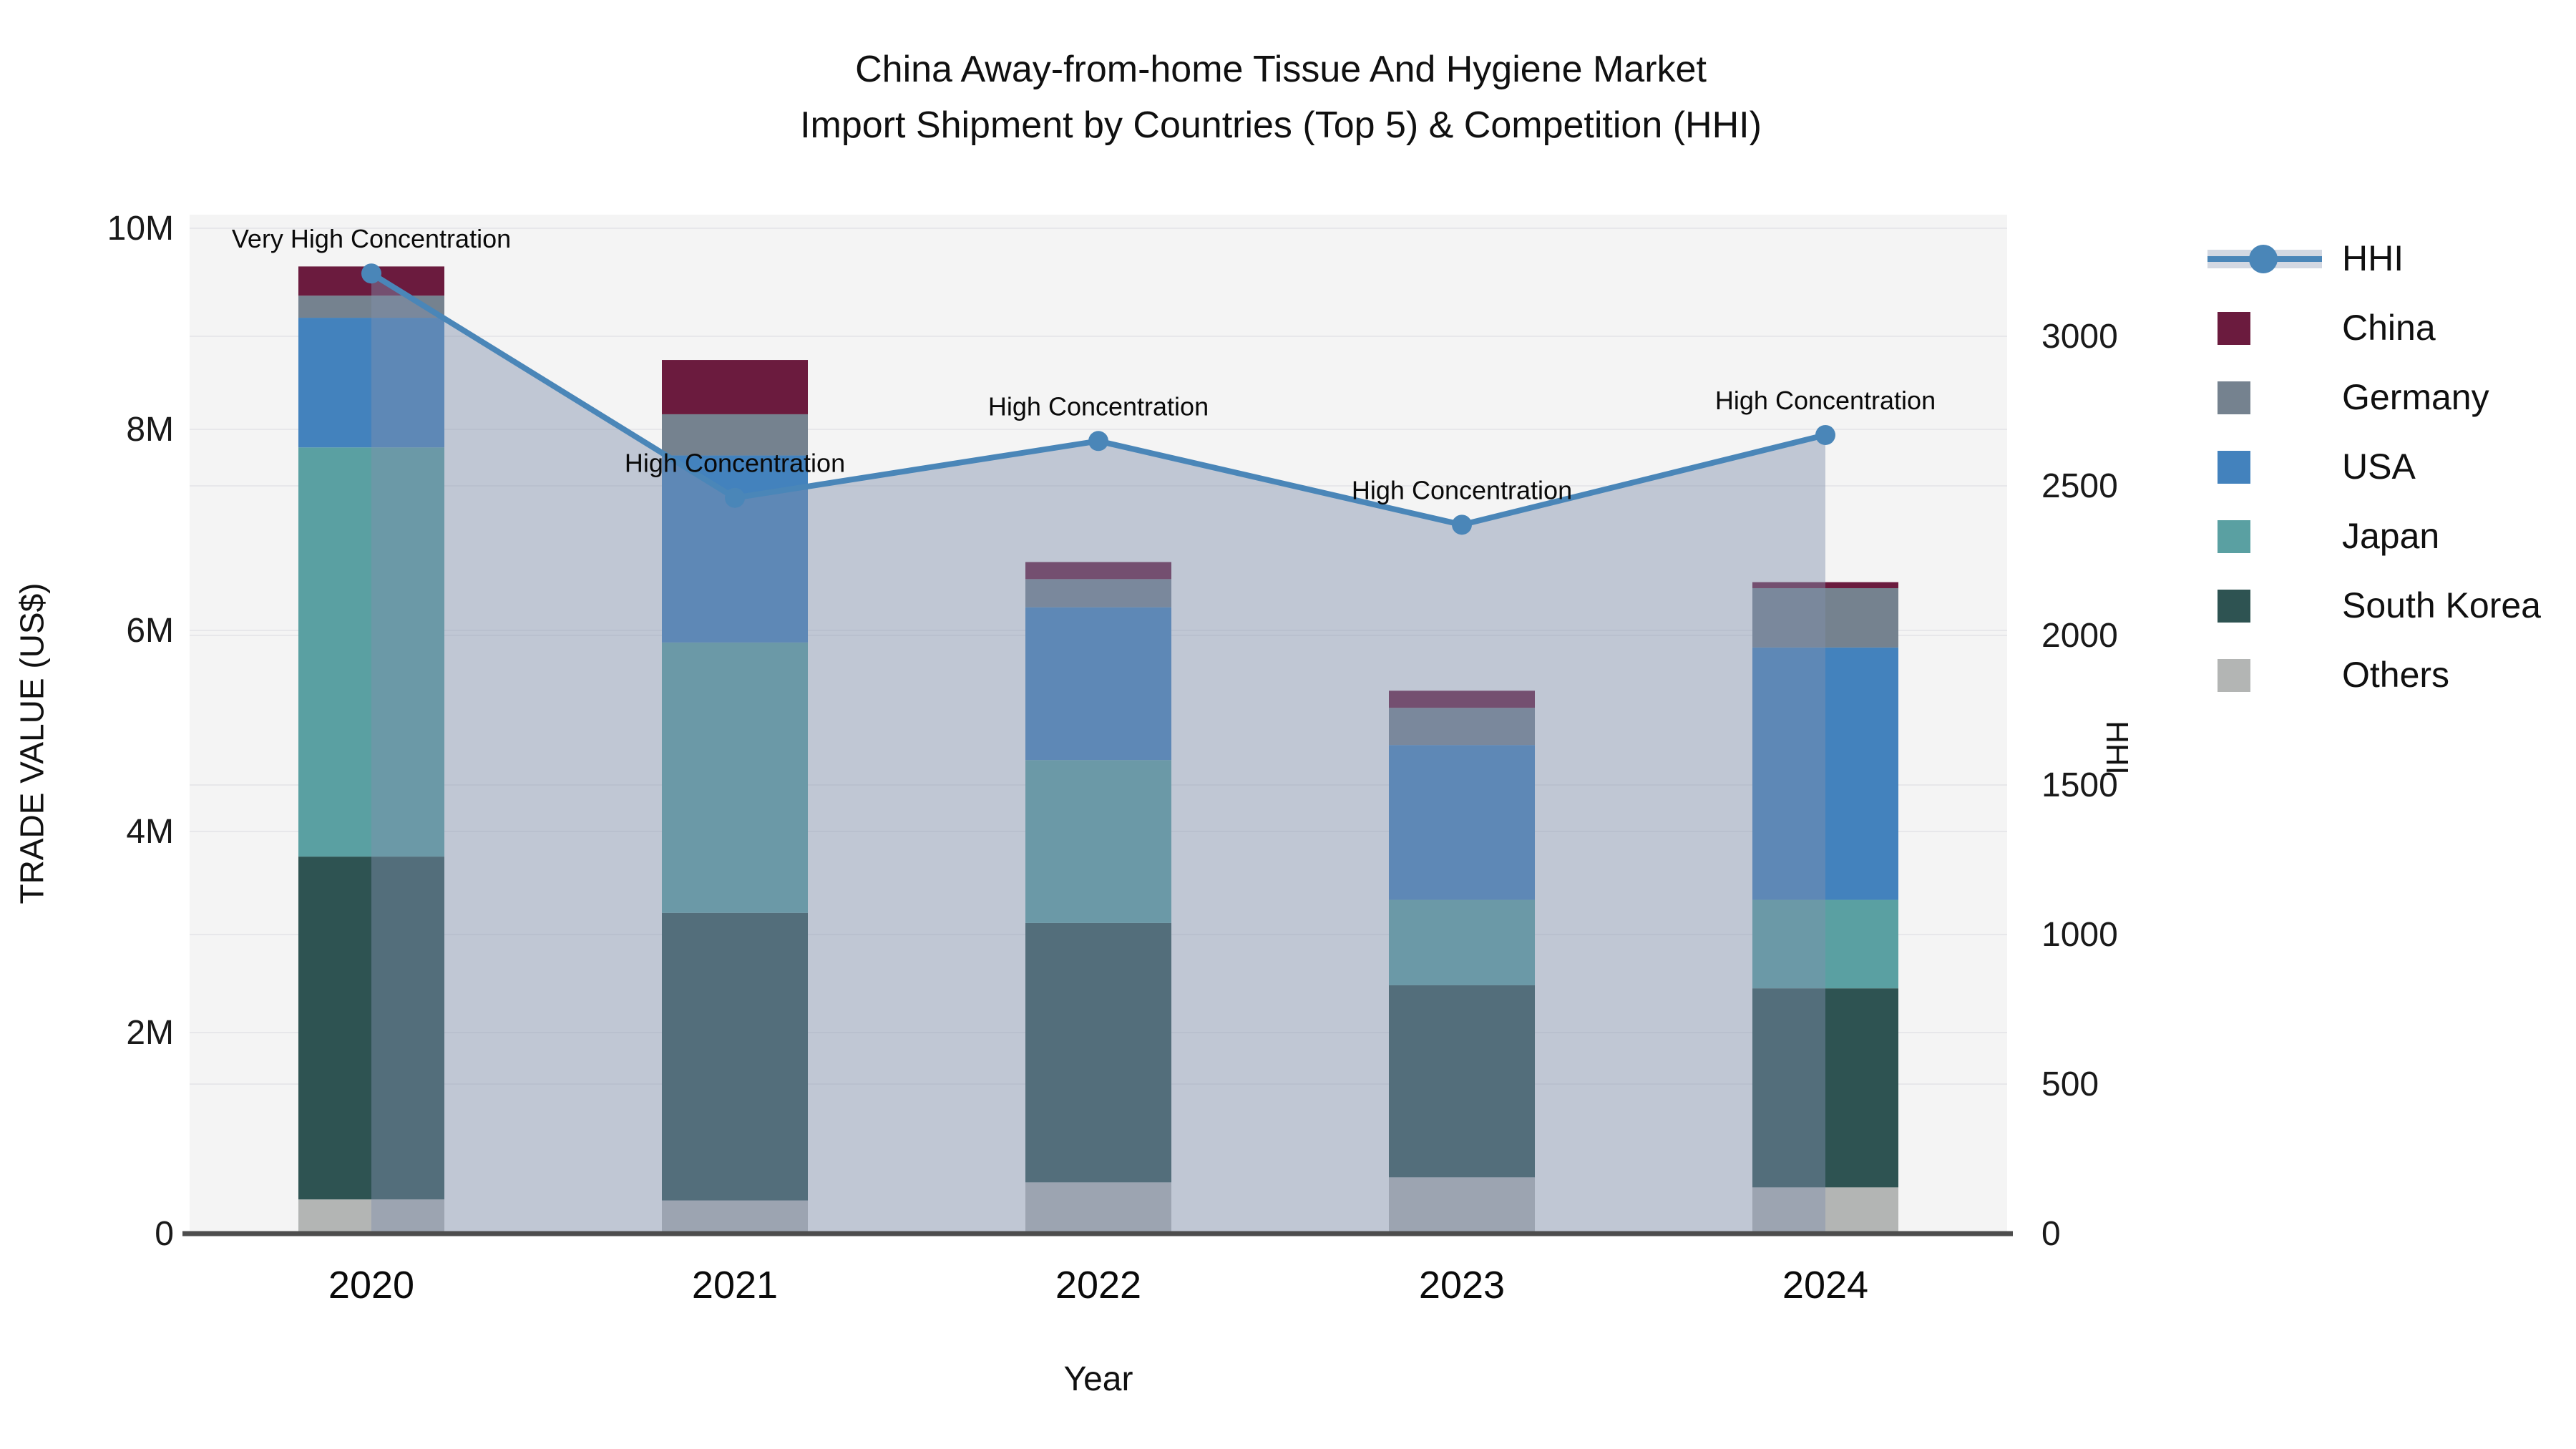 This screenshot has width=2576, height=1449. Describe the element at coordinates (2079, 935) in the screenshot. I see `y-right-tick-label: 1000` at that location.